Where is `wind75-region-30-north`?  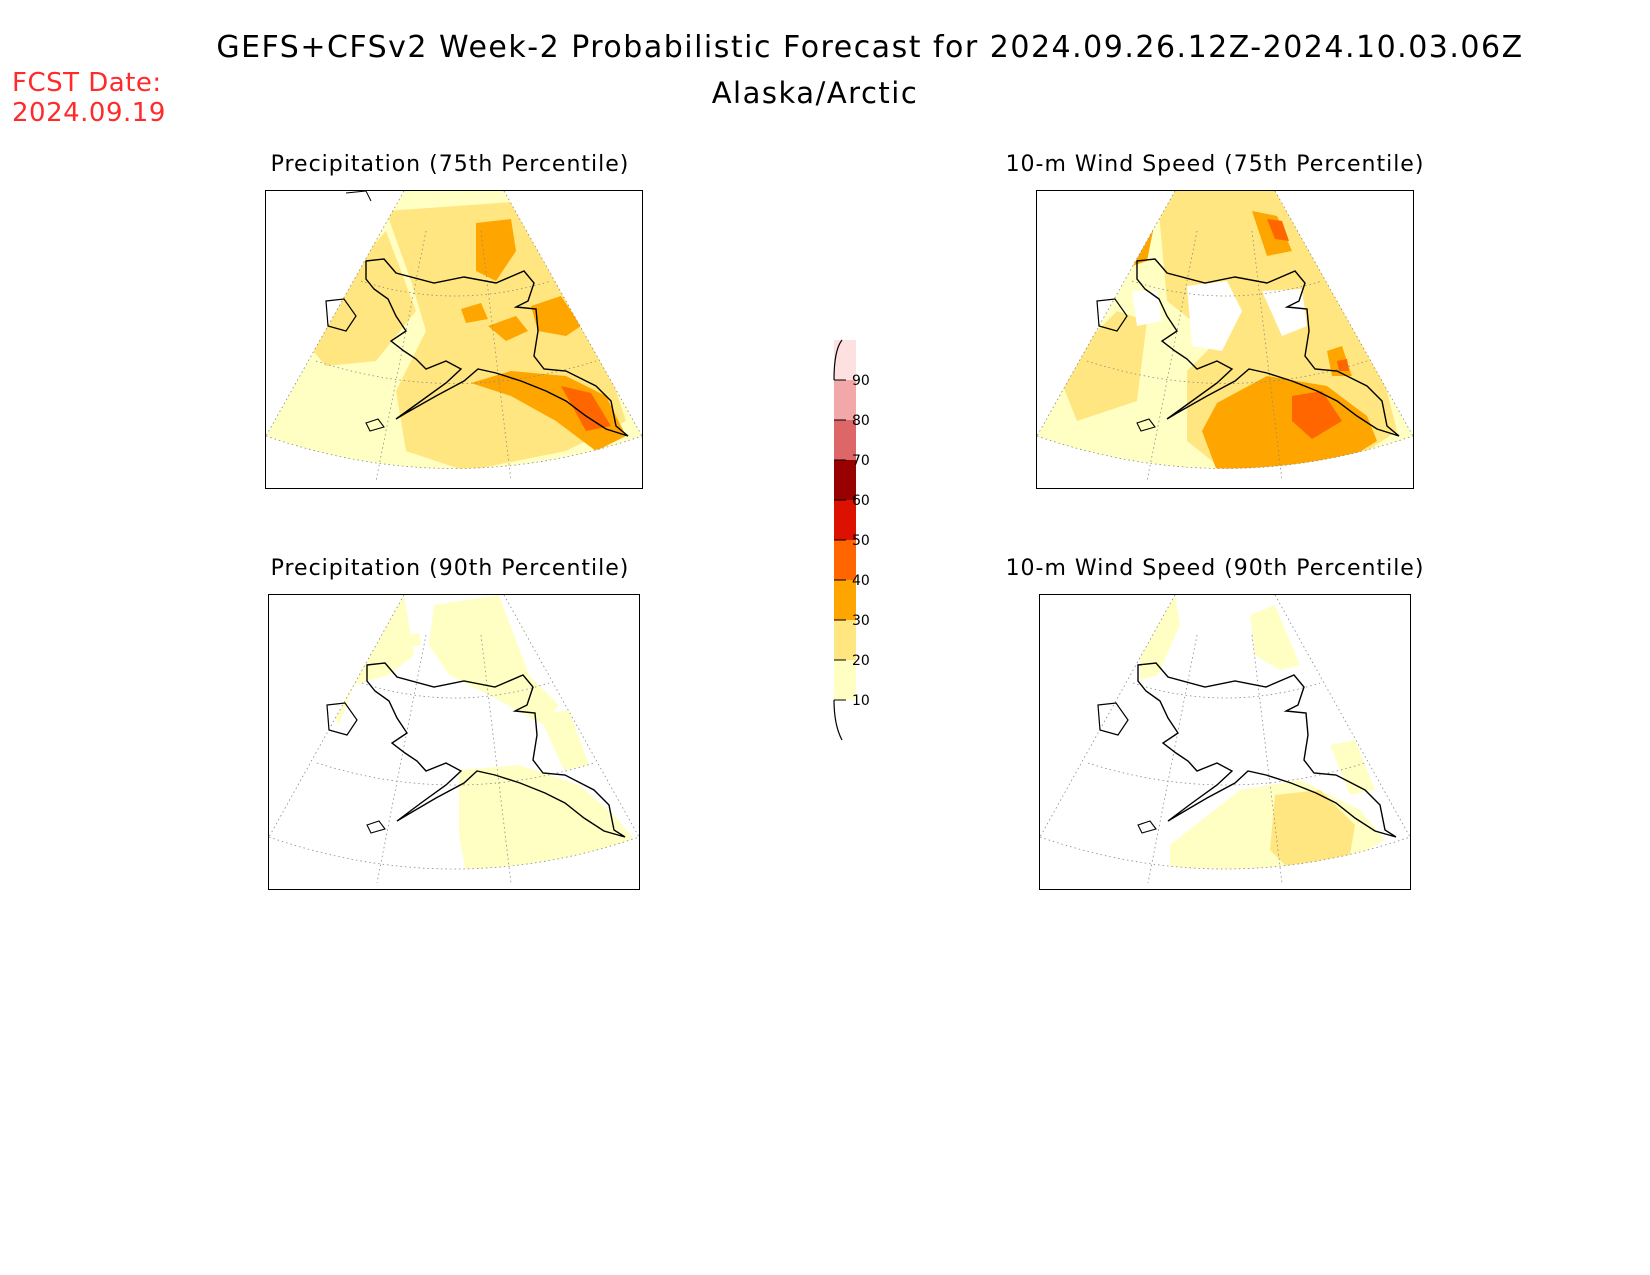
wind75-region-30-north is located at coordinates (1272, 233).